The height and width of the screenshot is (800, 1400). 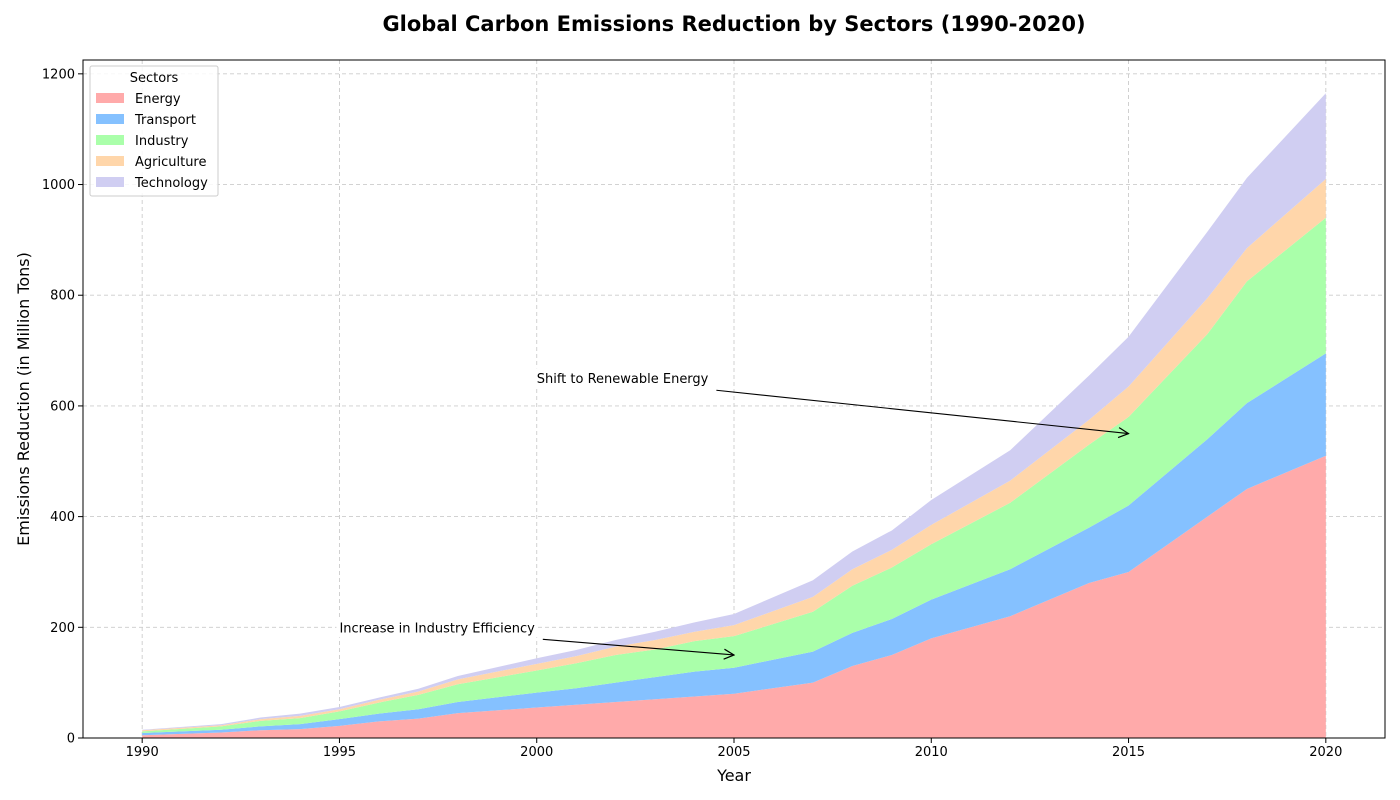 I want to click on x-tick-label: 1990, so click(x=142, y=752).